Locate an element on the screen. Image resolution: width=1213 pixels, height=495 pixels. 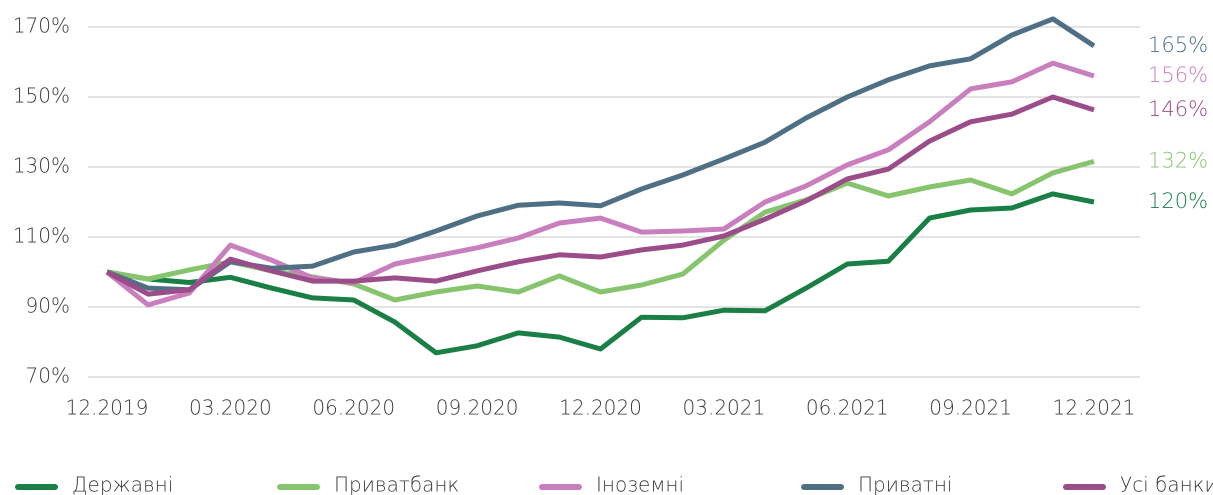
x-tick-label: 12.2021 is located at coordinates (1094, 408).